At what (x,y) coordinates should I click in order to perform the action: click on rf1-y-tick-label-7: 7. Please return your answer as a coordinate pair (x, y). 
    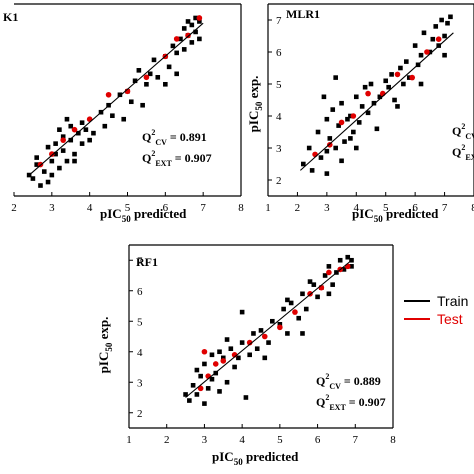
    Looking at the image, I should click on (140, 261).